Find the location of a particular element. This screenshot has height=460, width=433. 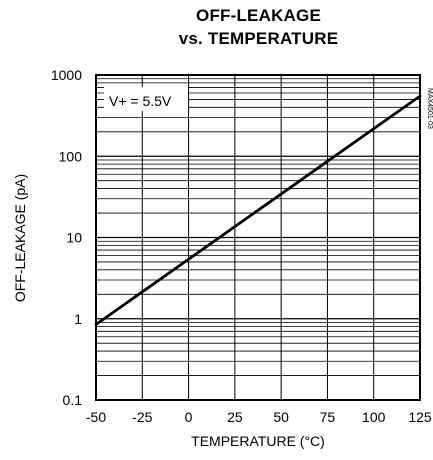

y-tick-label: 1000 is located at coordinates (66, 75).